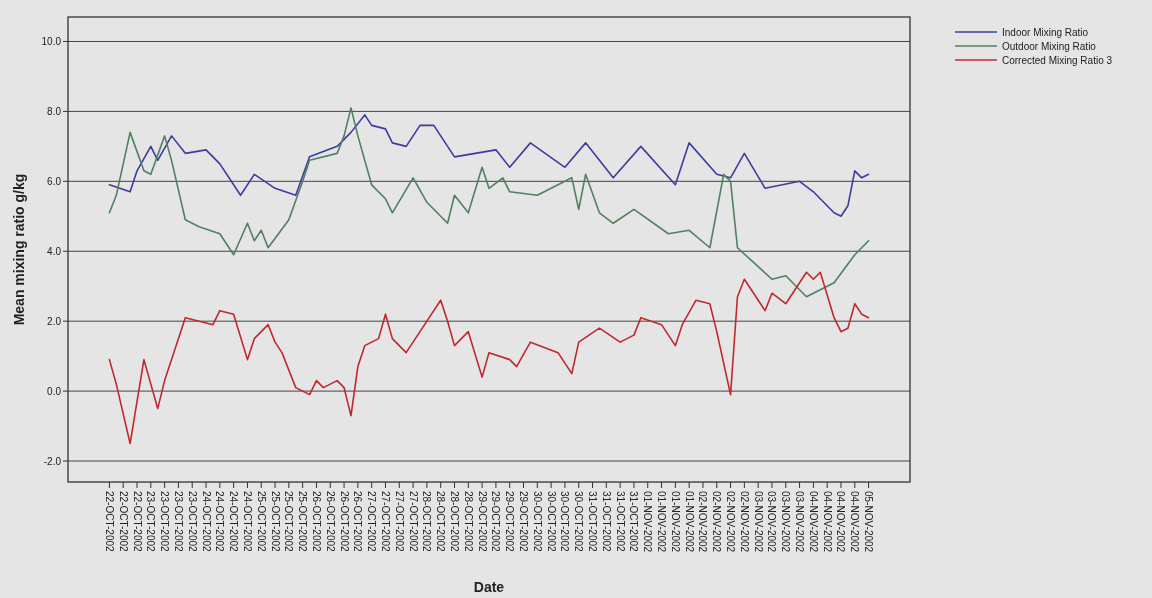 Image resolution: width=1152 pixels, height=598 pixels. Describe the element at coordinates (869, 522) in the screenshot. I see `x-tick-label: 05-NOV-2002` at that location.